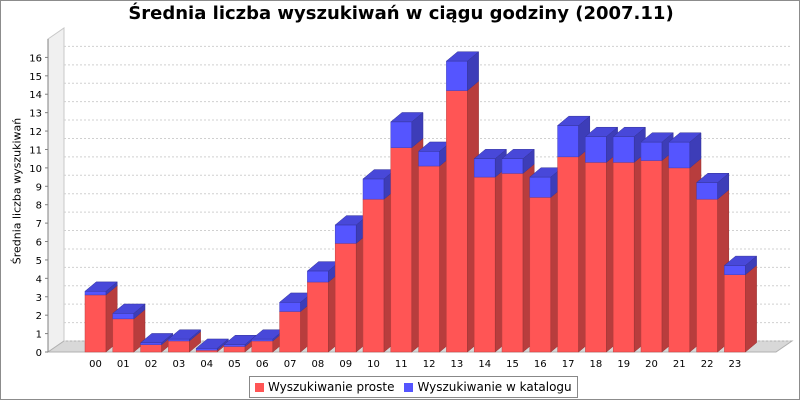  What do you see at coordinates (651, 364) in the screenshot?
I see `x-tick-label: 20` at bounding box center [651, 364].